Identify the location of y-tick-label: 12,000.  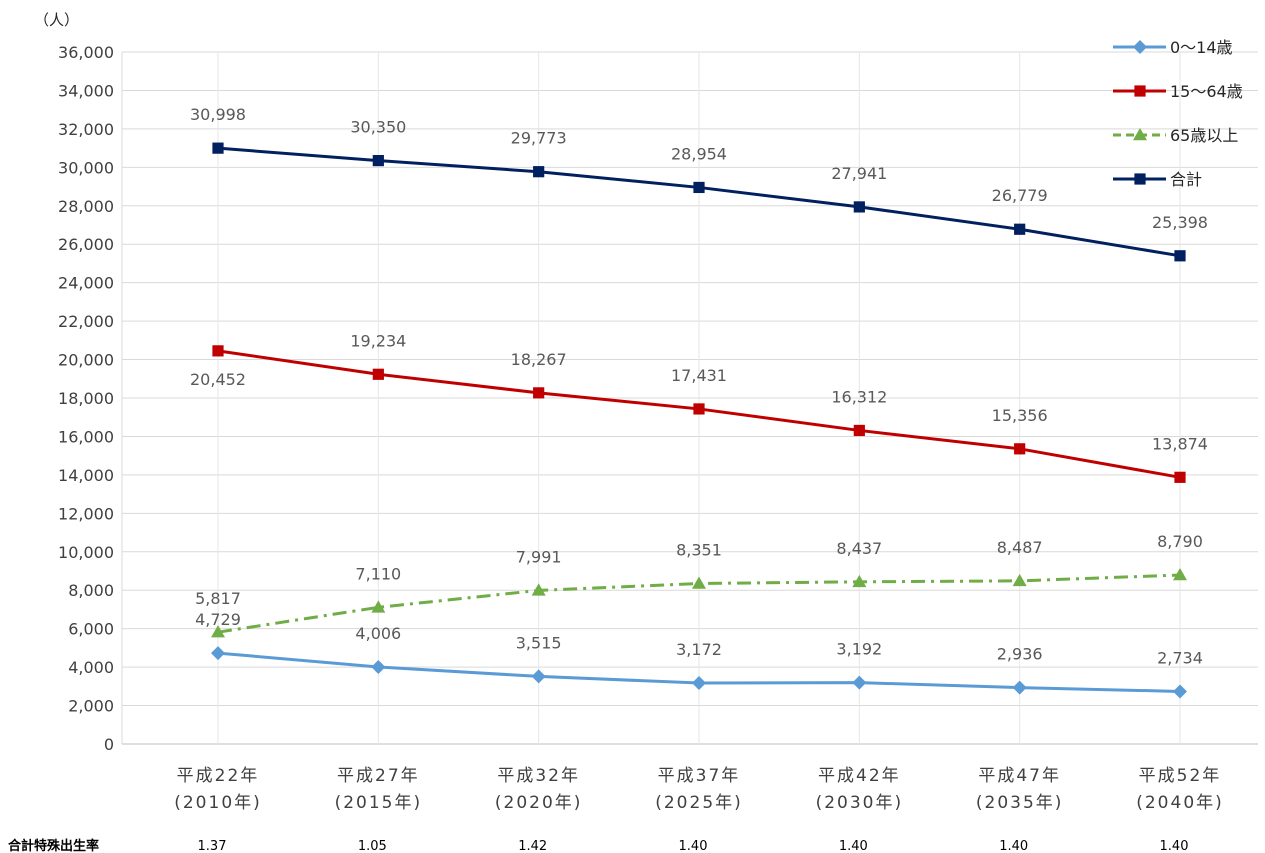
(86, 513).